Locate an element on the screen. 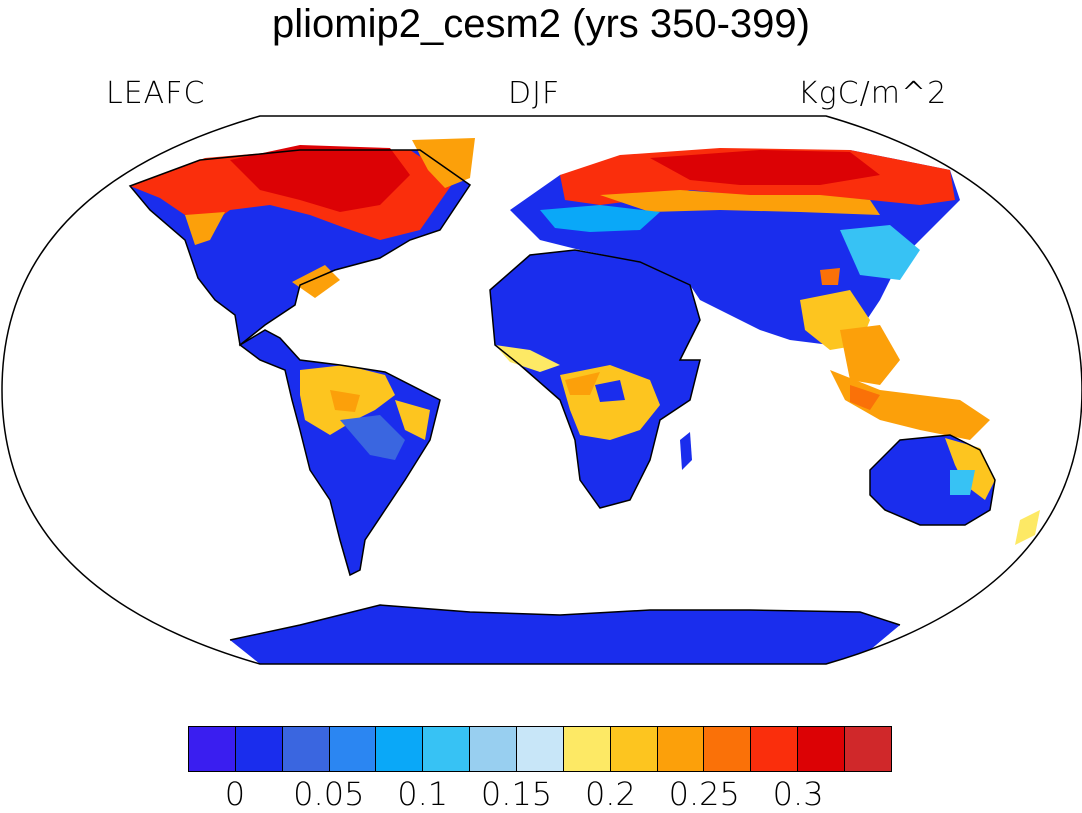 This screenshot has width=1082, height=813. colorbar-tick-label: 0.2 is located at coordinates (610, 794).